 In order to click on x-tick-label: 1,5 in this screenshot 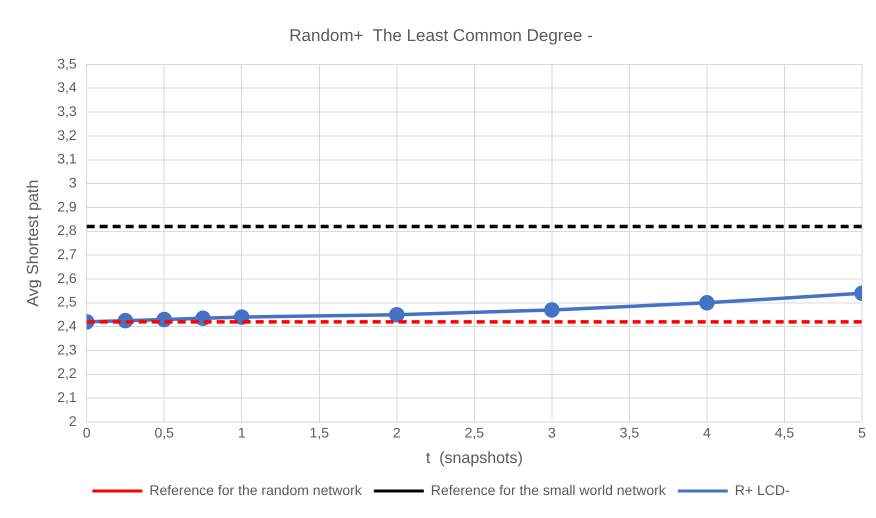, I will do `click(320, 432)`.